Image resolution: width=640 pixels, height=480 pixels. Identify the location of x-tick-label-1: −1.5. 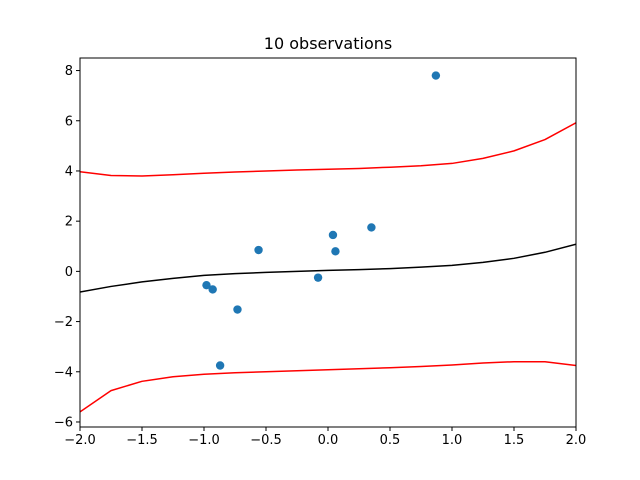
(142, 440).